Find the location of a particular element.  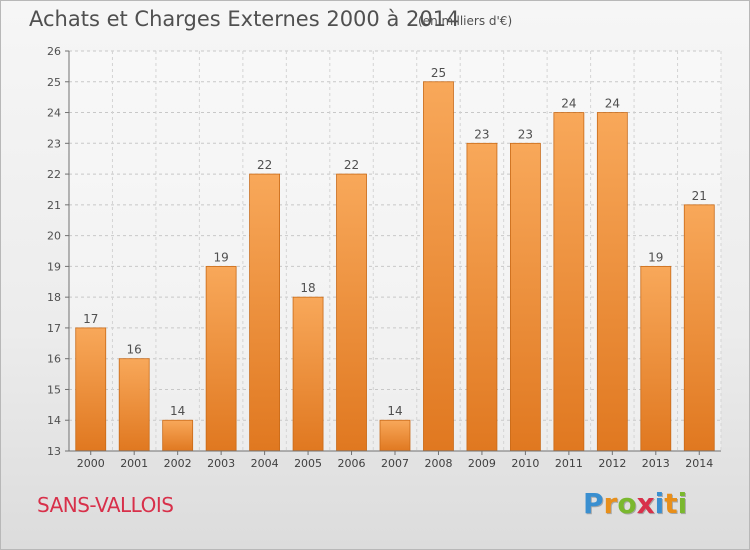

chart-subtitle: (en milliers d'€) is located at coordinates (465, 21).